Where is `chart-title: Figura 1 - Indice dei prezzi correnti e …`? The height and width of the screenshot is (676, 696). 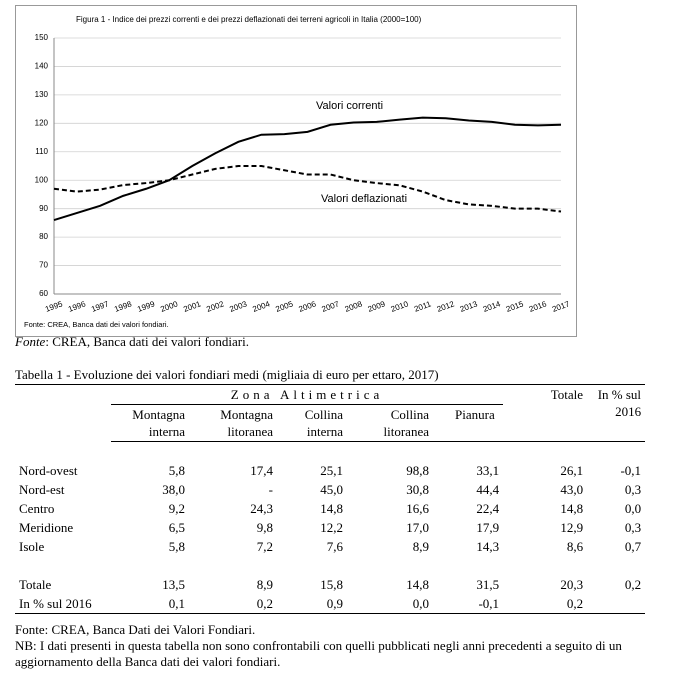 chart-title: Figura 1 - Indice dei prezzi correnti e … is located at coordinates (249, 19).